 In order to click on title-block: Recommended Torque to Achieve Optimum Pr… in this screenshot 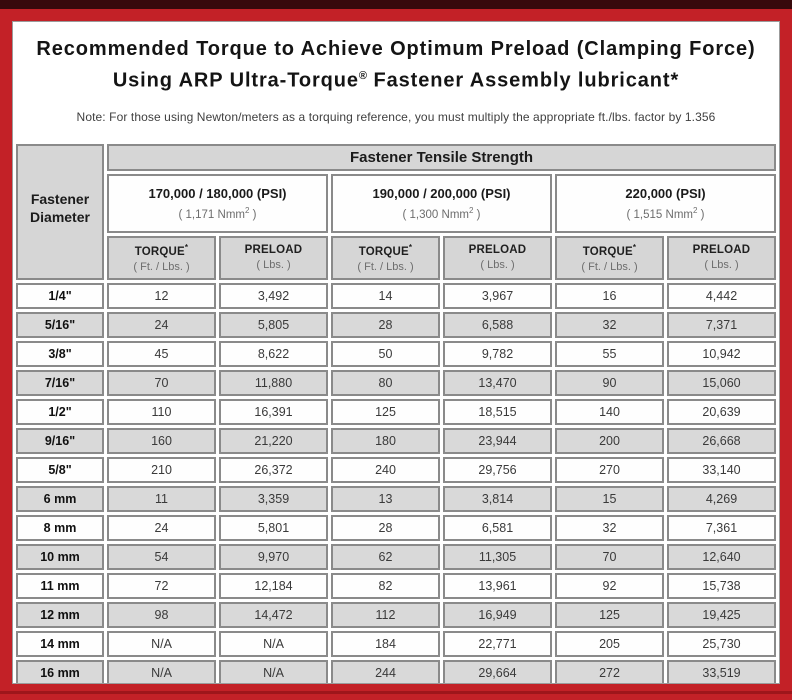, I will do `click(396, 73)`.